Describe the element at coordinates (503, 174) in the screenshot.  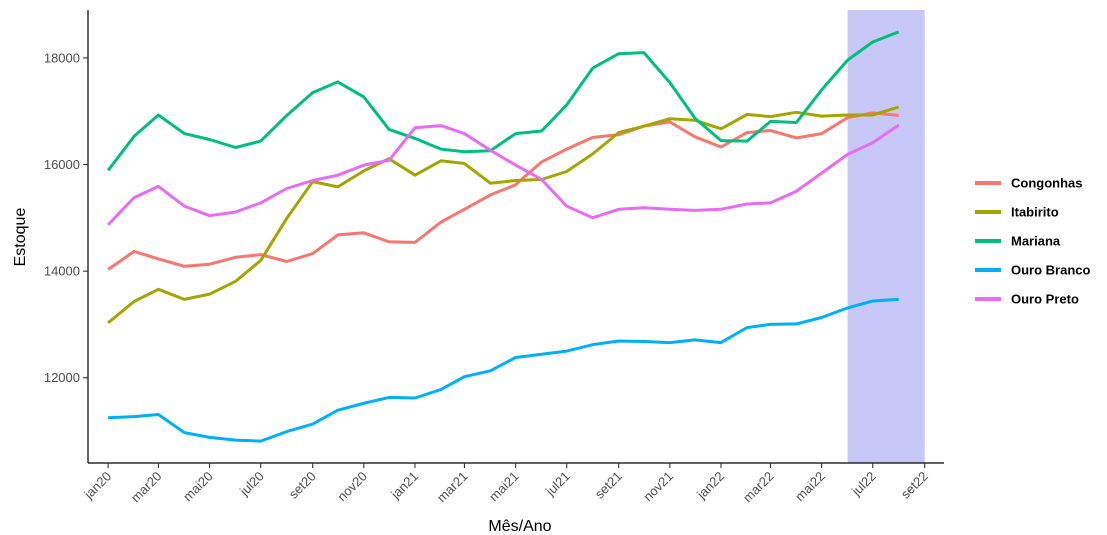
I see `series-line-ouro-preto` at that location.